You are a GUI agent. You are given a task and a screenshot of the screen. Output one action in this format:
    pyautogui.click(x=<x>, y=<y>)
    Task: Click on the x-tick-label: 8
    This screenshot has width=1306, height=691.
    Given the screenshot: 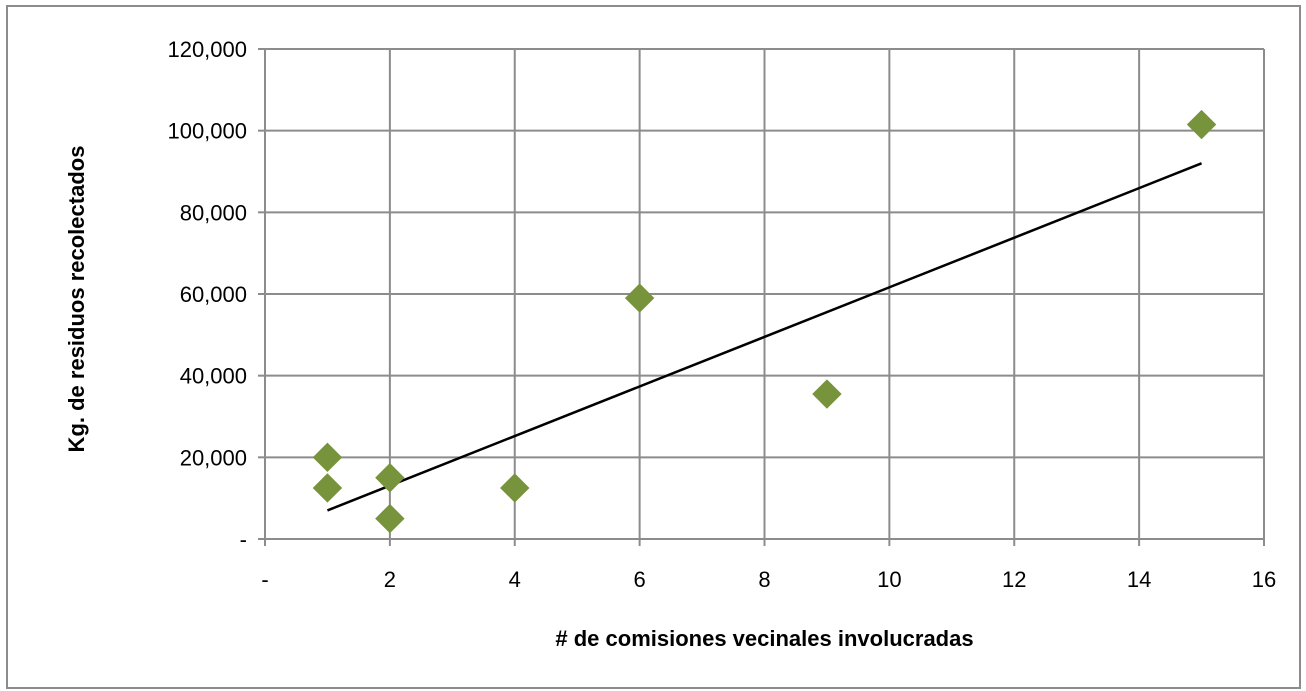 What is the action you would take?
    pyautogui.click(x=764, y=579)
    